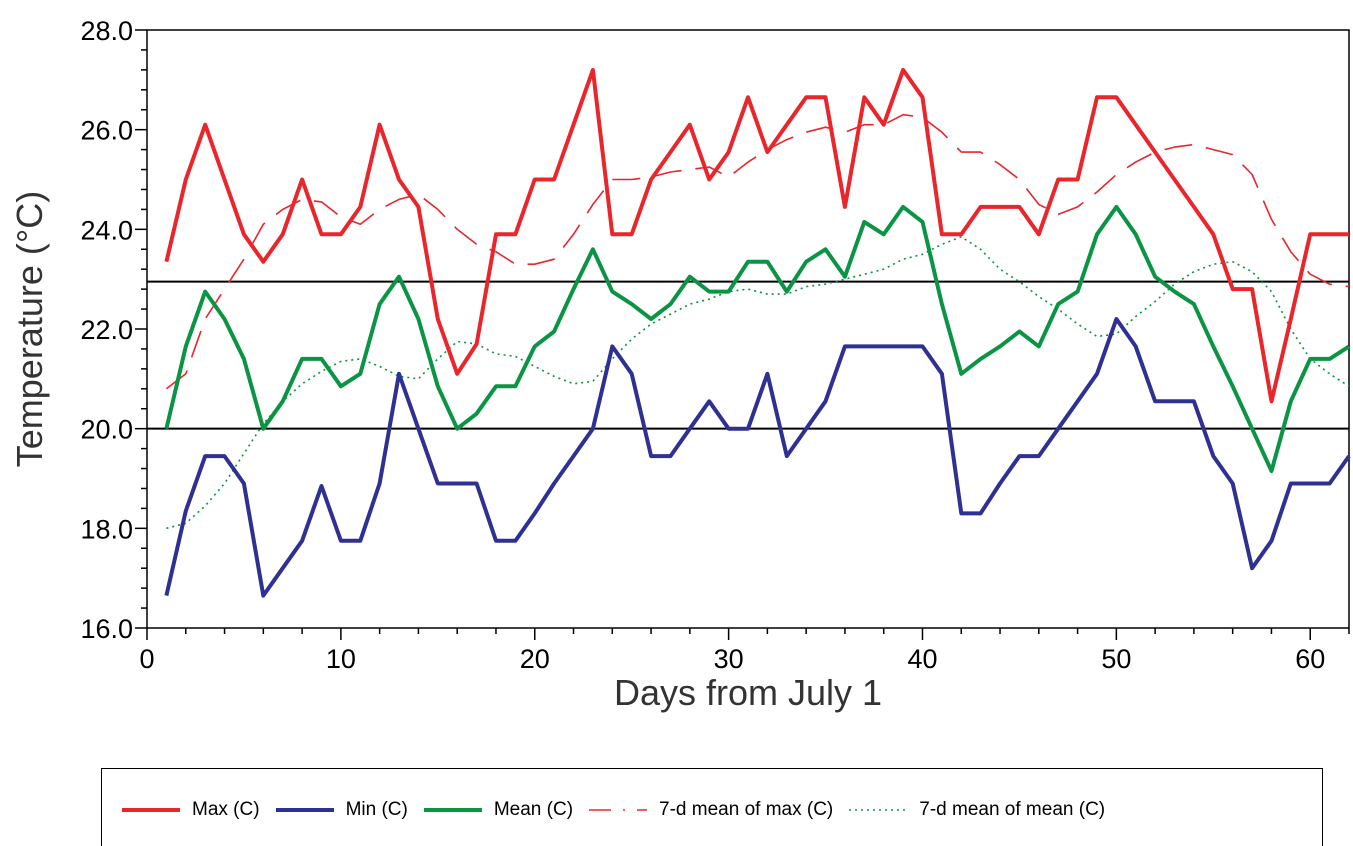  What do you see at coordinates (341, 659) in the screenshot?
I see `x-tick-label: 10` at bounding box center [341, 659].